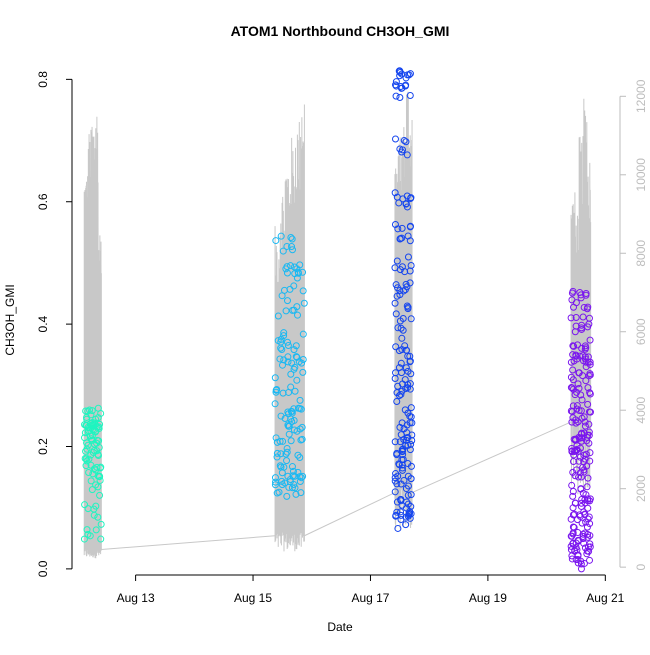 The width and height of the screenshot is (650, 655). What do you see at coordinates (641, 488) in the screenshot?
I see `y2-tick-label: 2000` at bounding box center [641, 488].